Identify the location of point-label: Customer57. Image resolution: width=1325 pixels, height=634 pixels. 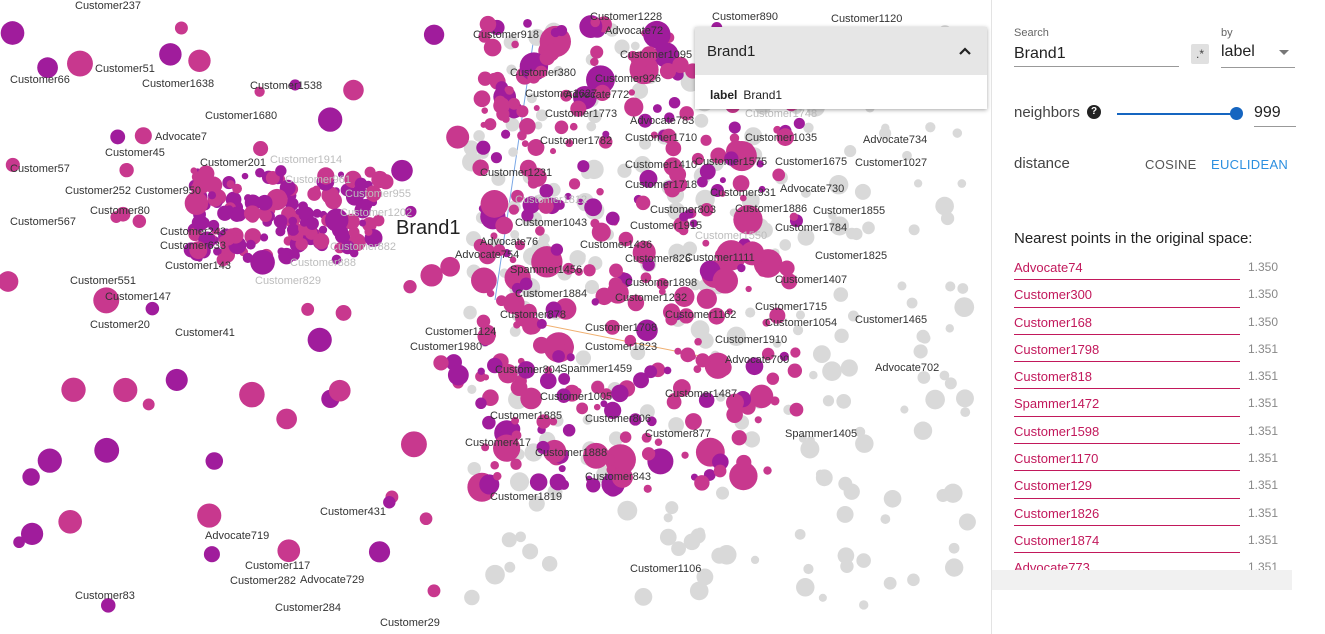
(40, 169).